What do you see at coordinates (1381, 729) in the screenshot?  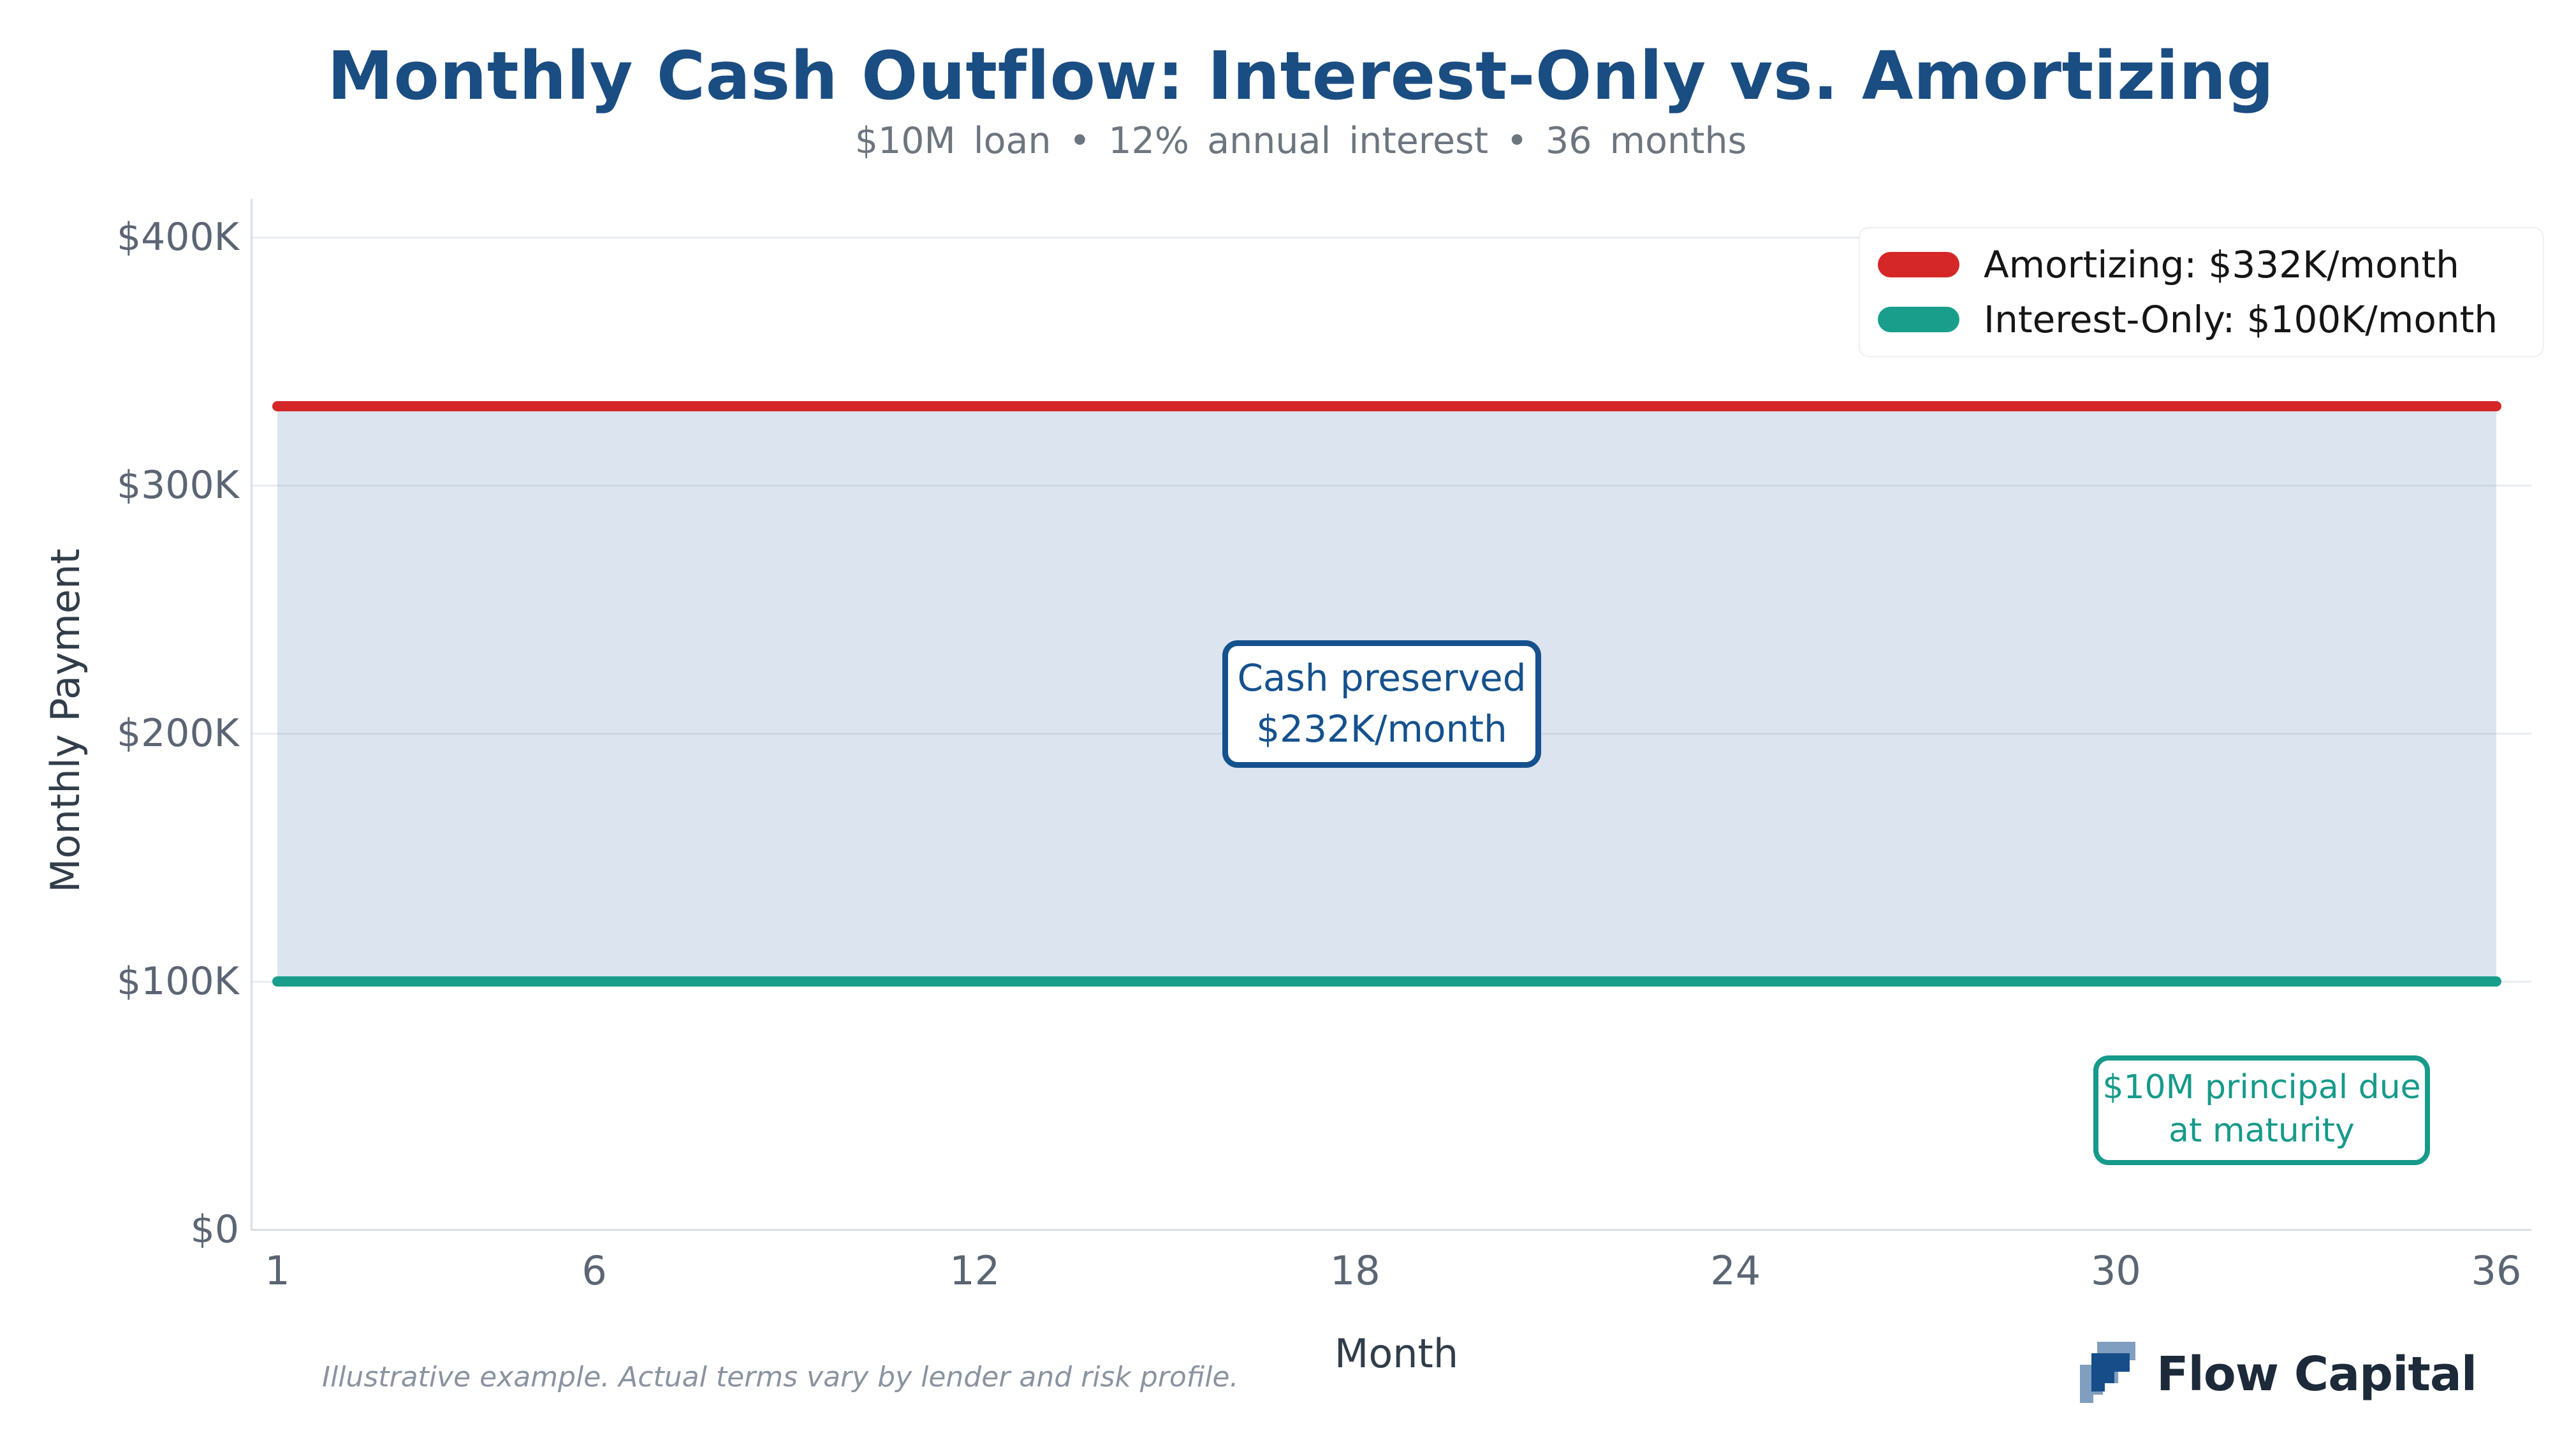 I see `annotation-line: $232K/month` at bounding box center [1381, 729].